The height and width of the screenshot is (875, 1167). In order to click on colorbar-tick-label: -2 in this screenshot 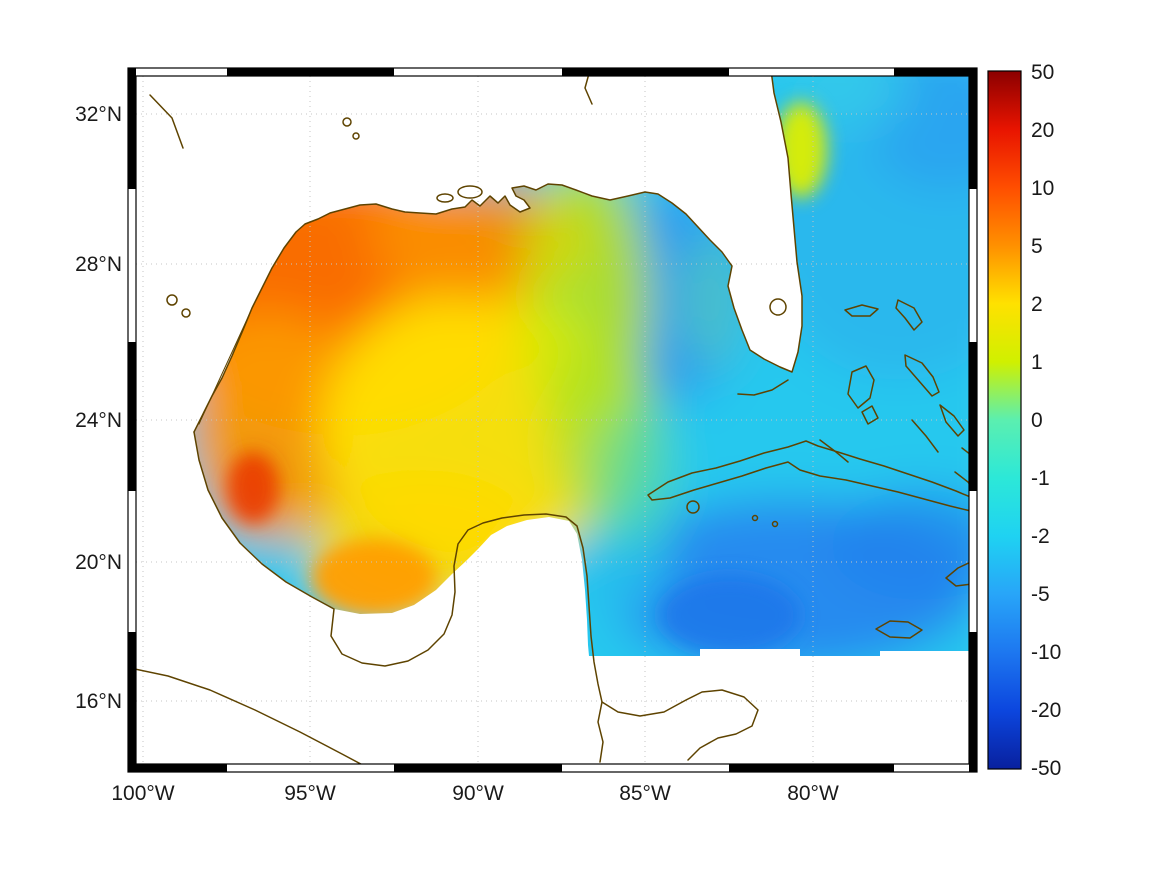, I will do `click(1040, 536)`.